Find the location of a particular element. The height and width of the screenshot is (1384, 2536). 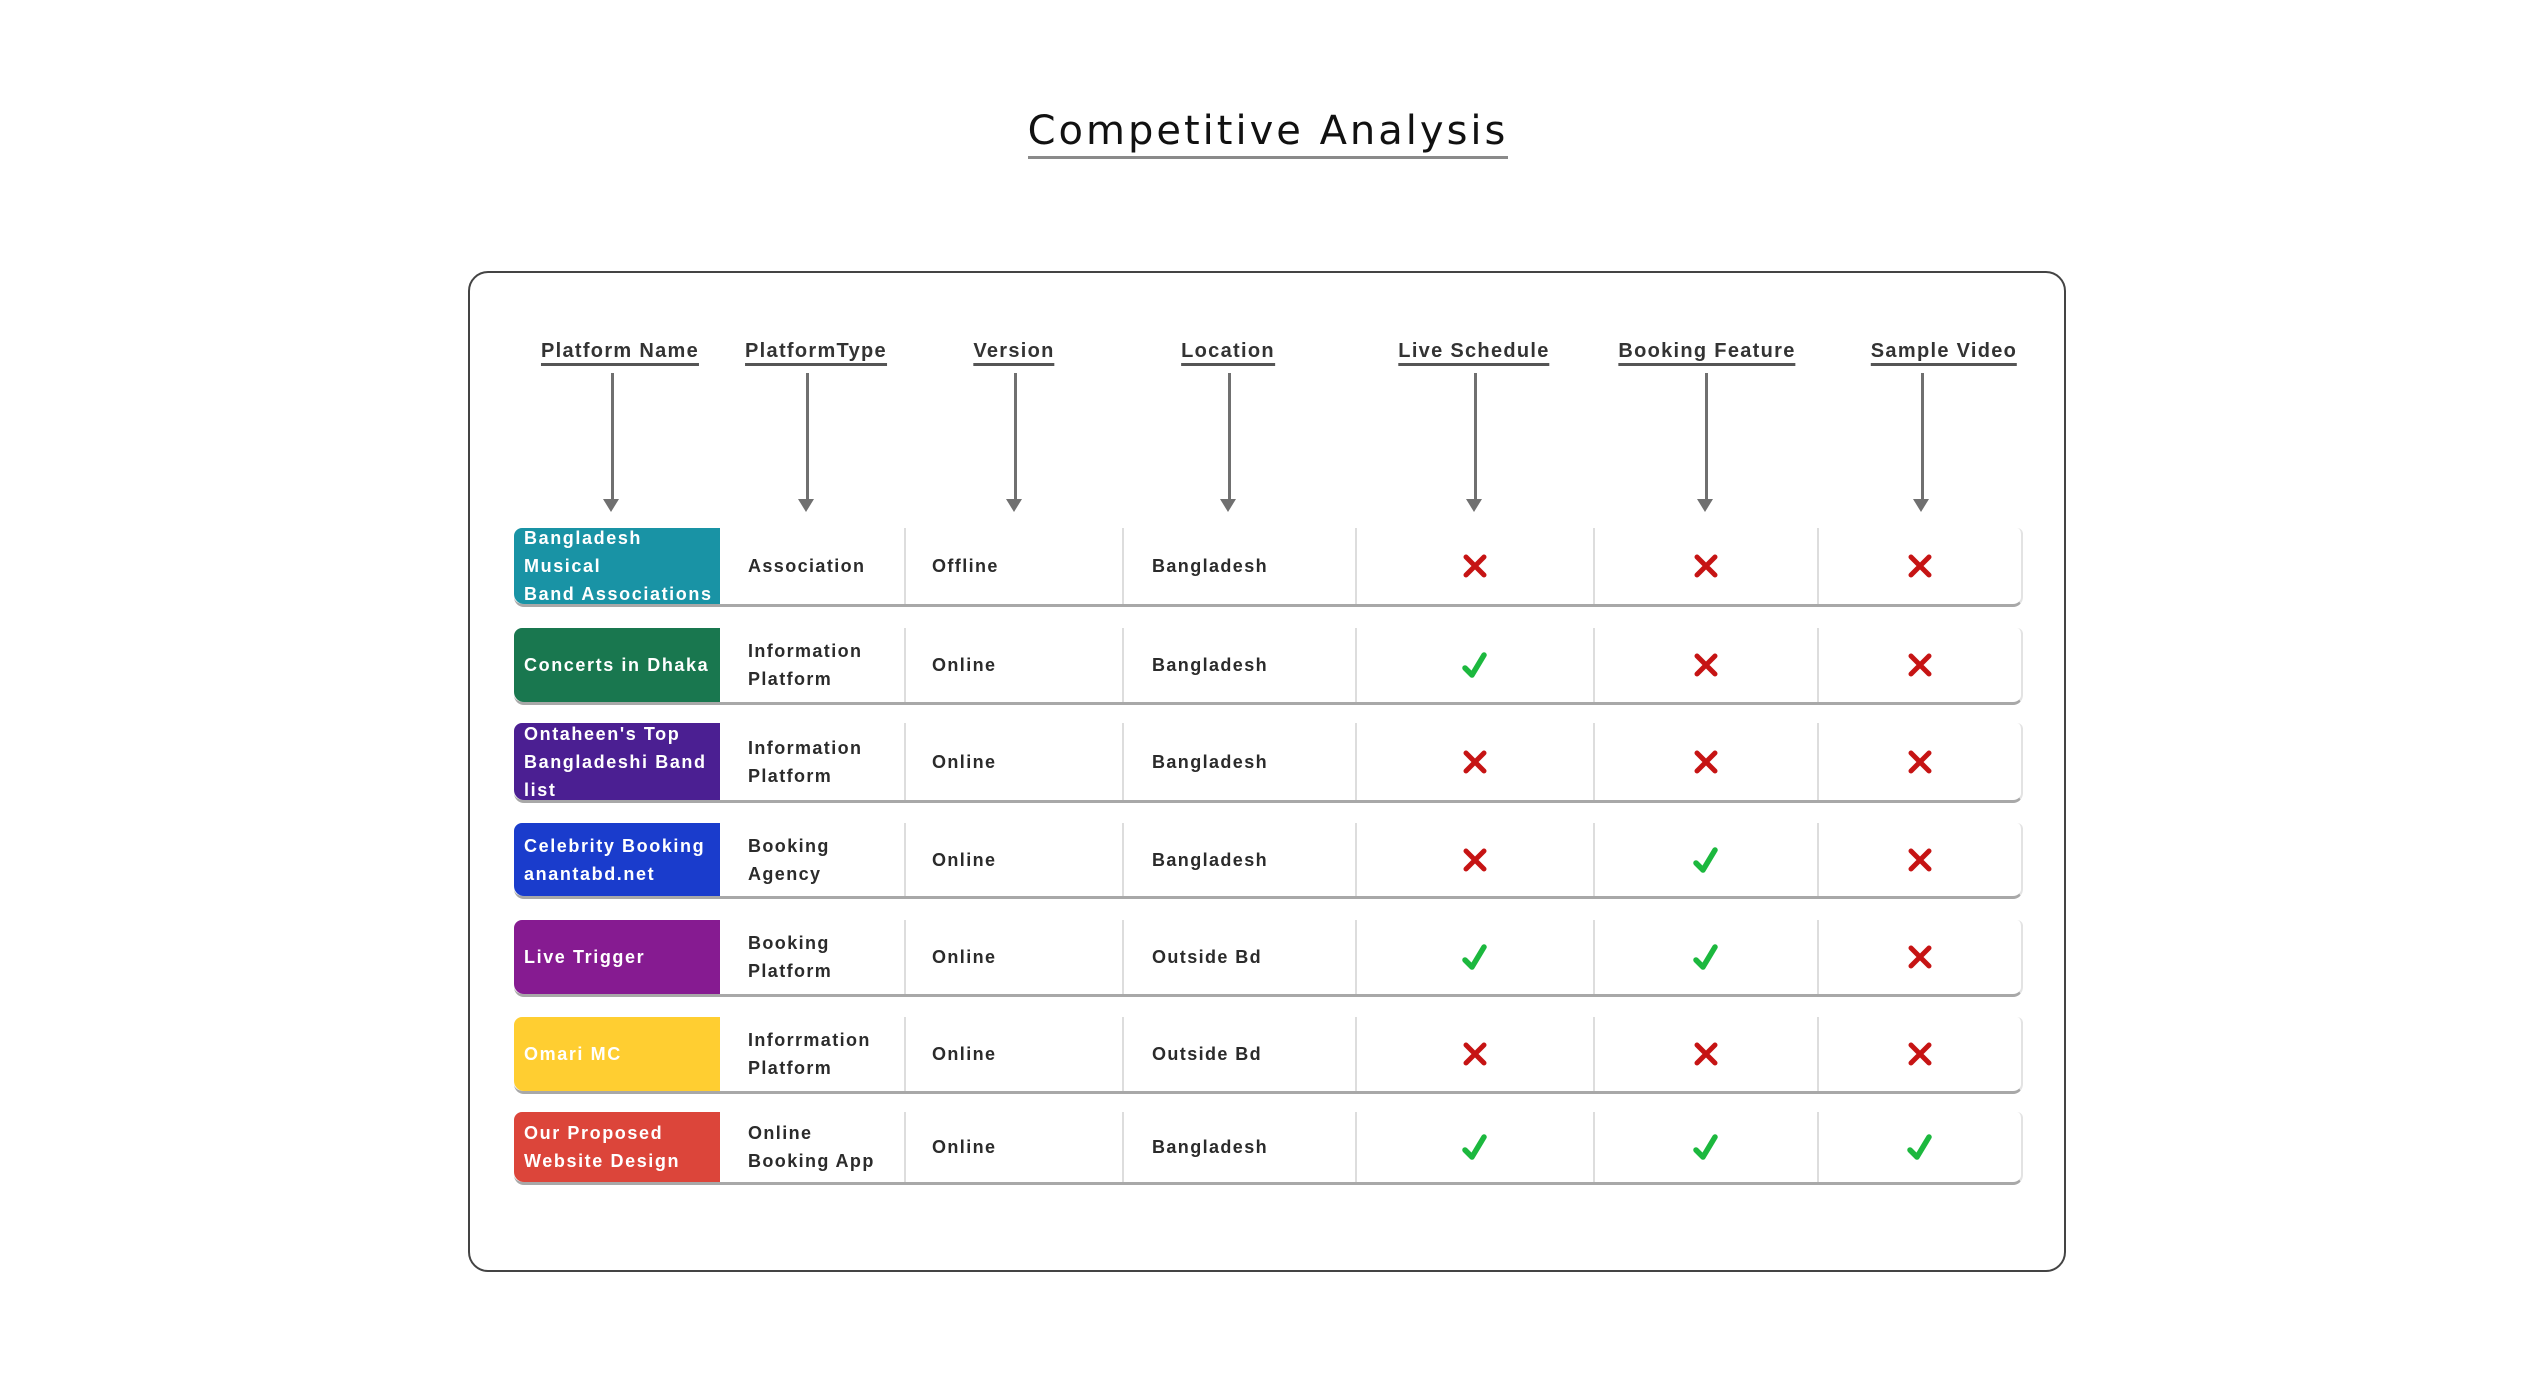

platform-name: Ontaheen's Top Bangladeshi Band list is located at coordinates (615, 761).